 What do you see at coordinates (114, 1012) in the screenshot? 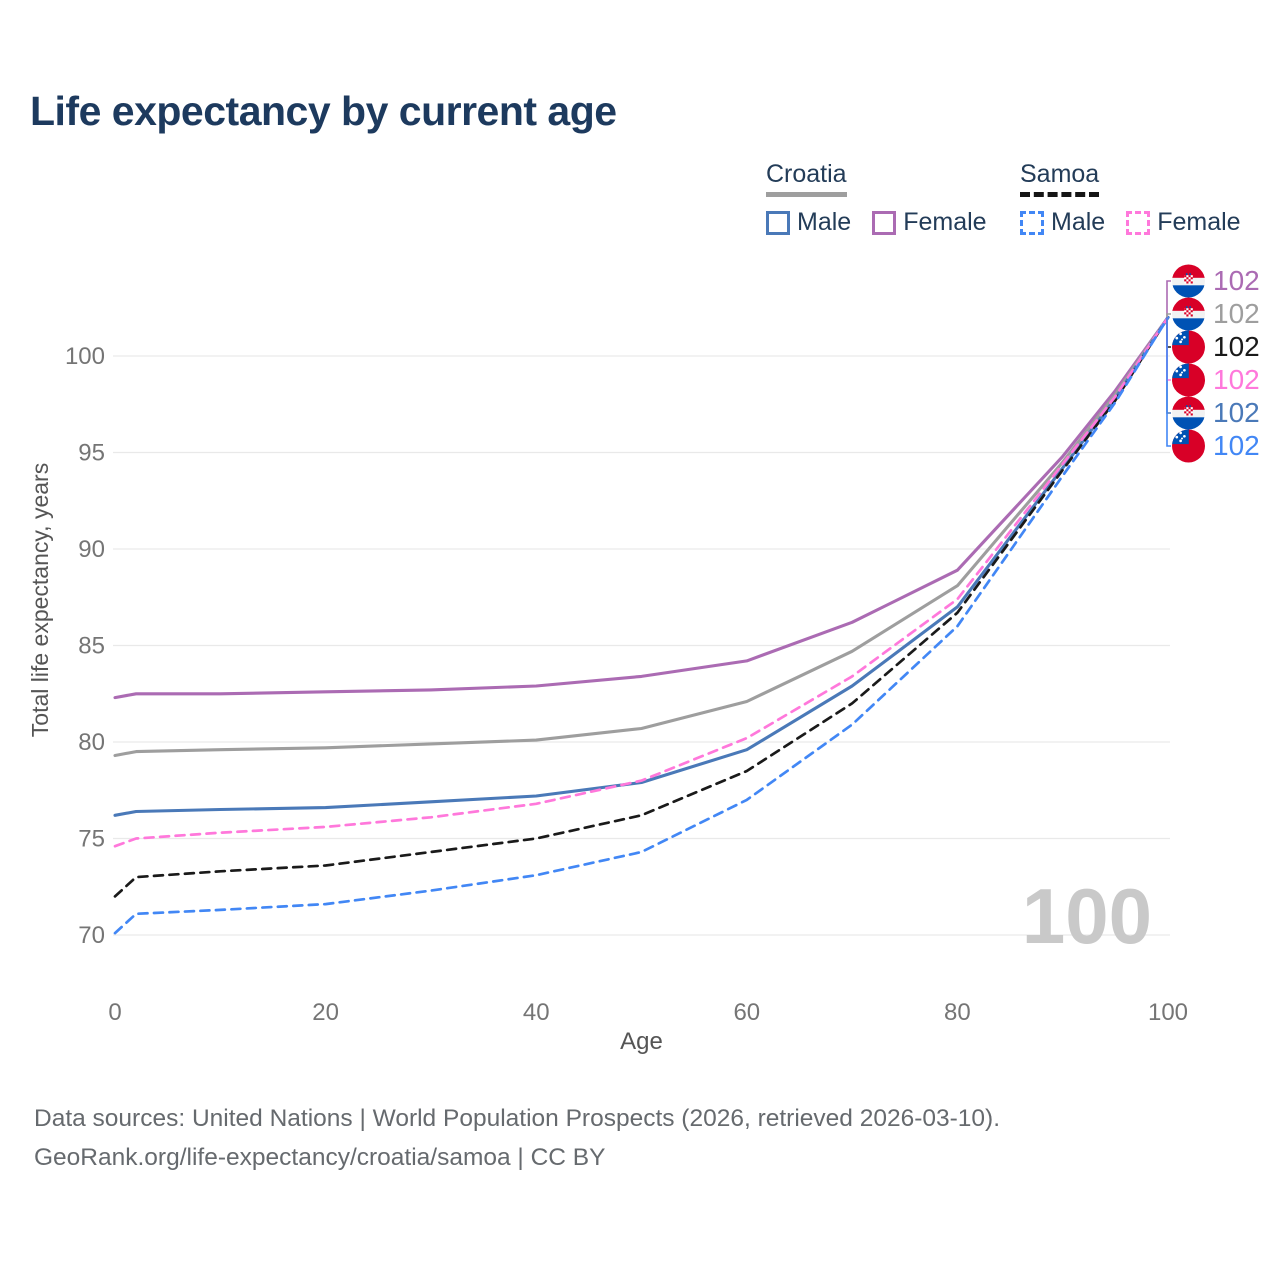
I see `x-tick-0: 0` at bounding box center [114, 1012].